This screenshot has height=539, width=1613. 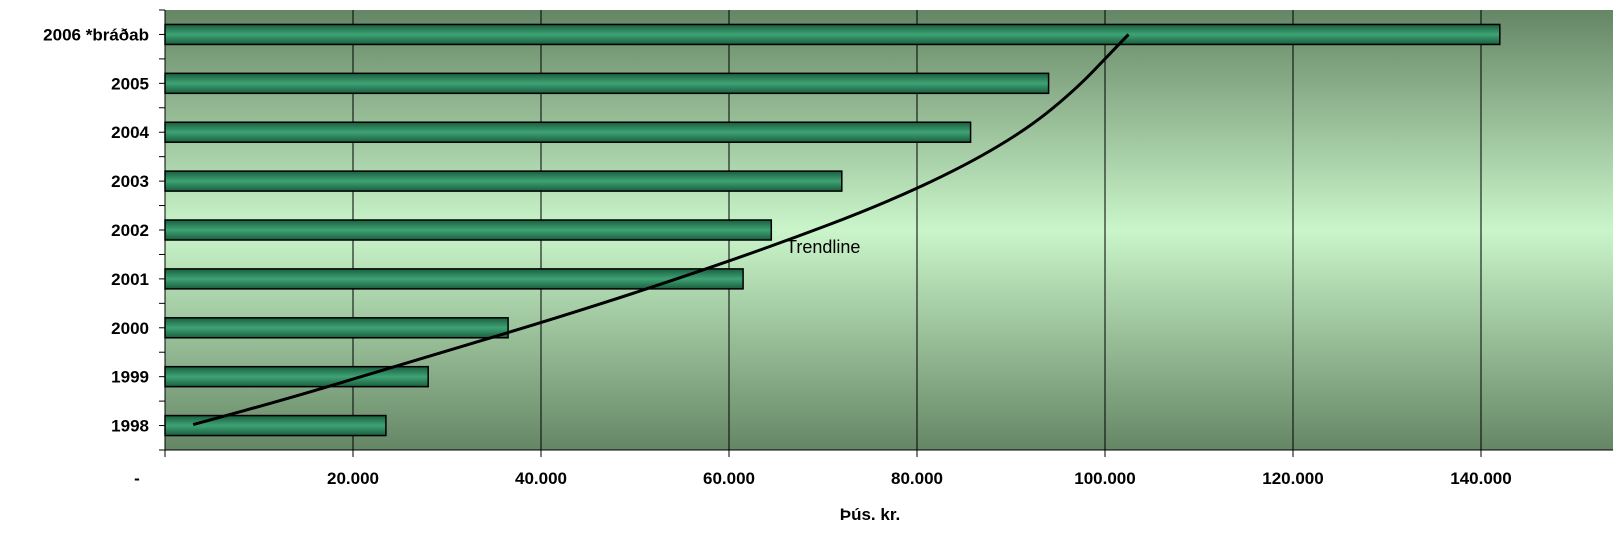 I want to click on y-tick-label: 2001, so click(x=130, y=279).